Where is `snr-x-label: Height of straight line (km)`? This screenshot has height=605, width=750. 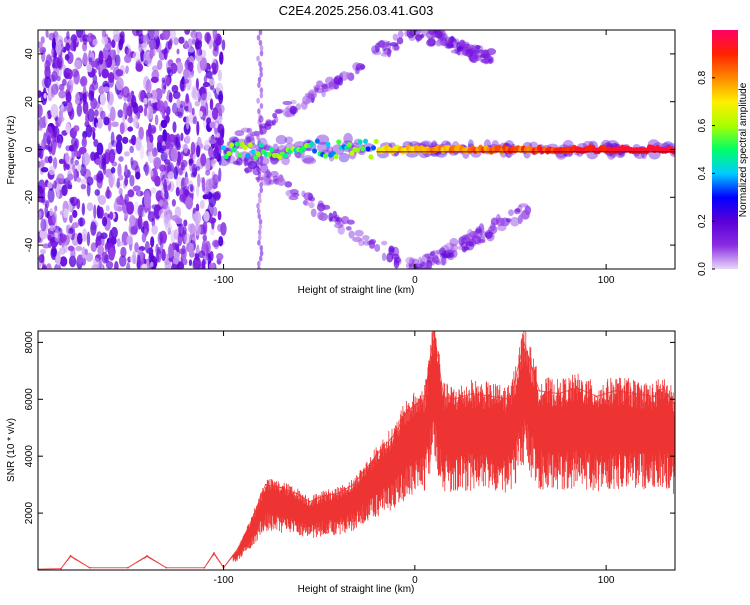
snr-x-label: Height of straight line (km) is located at coordinates (356, 589).